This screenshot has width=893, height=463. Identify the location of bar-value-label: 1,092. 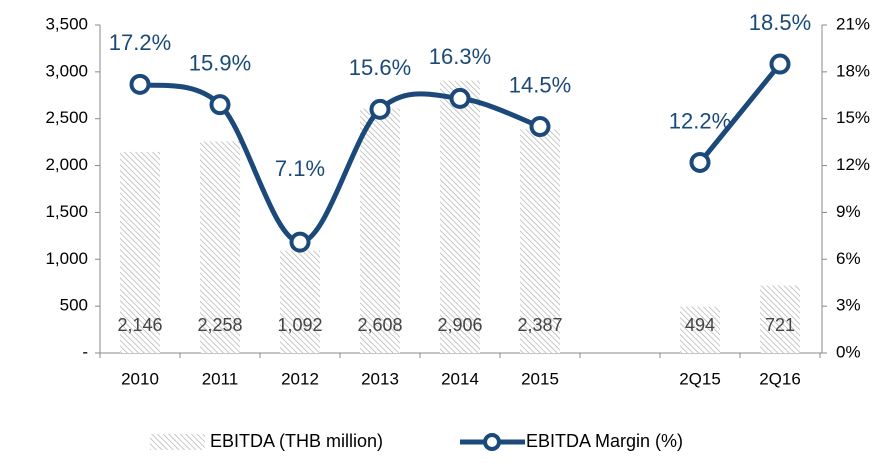
(299, 325).